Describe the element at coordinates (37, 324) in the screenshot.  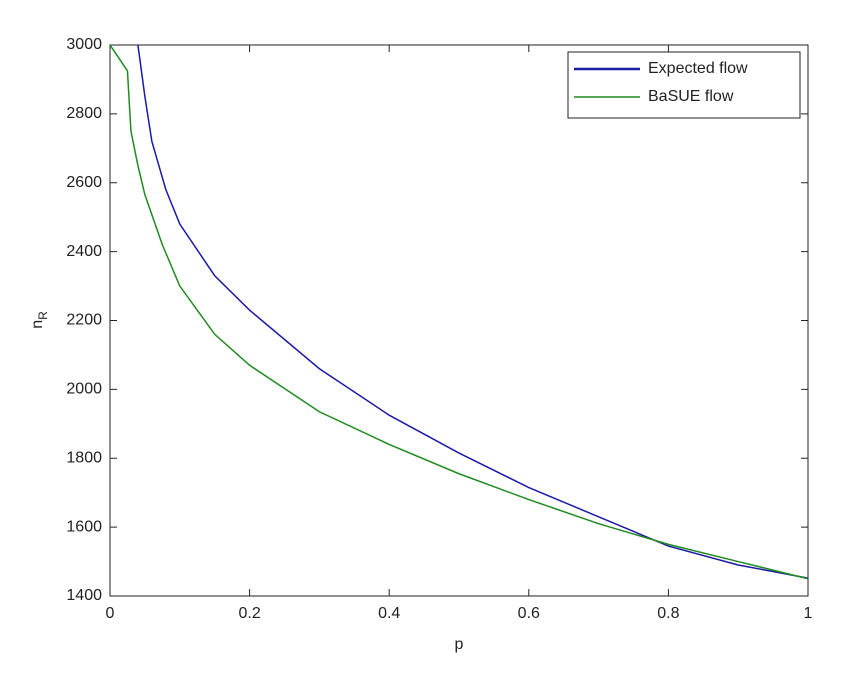
I see `y-label-base: n` at that location.